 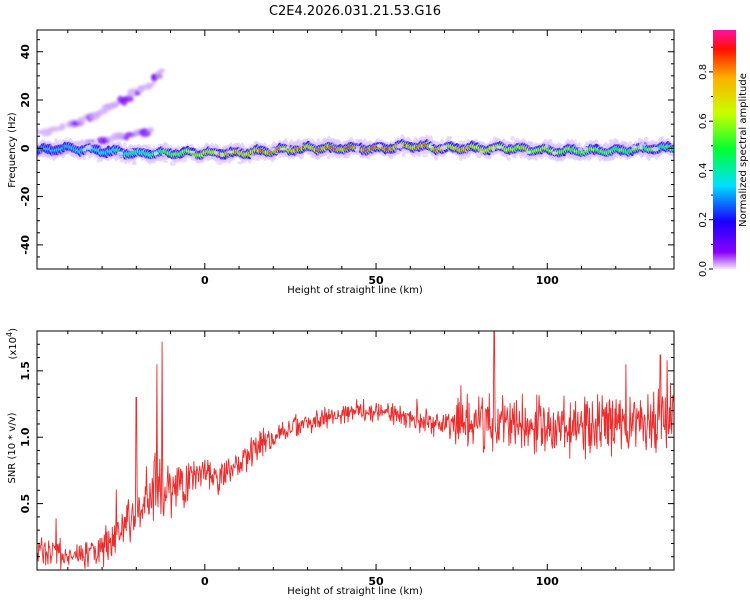 I want to click on colorbar-tick-label: 0.8, so click(x=703, y=72).